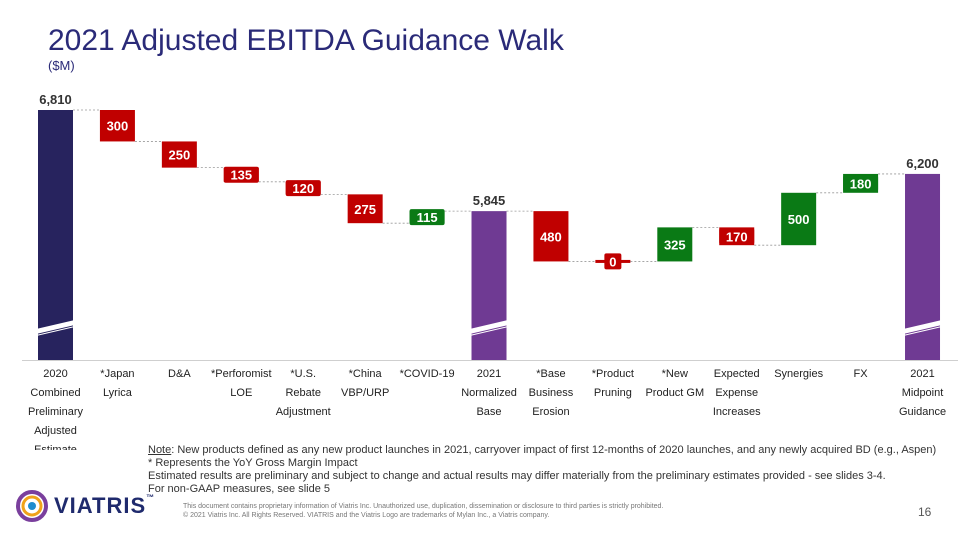 This screenshot has width=960, height=540. What do you see at coordinates (55, 393) in the screenshot?
I see `category-label-0-1: Combined` at bounding box center [55, 393].